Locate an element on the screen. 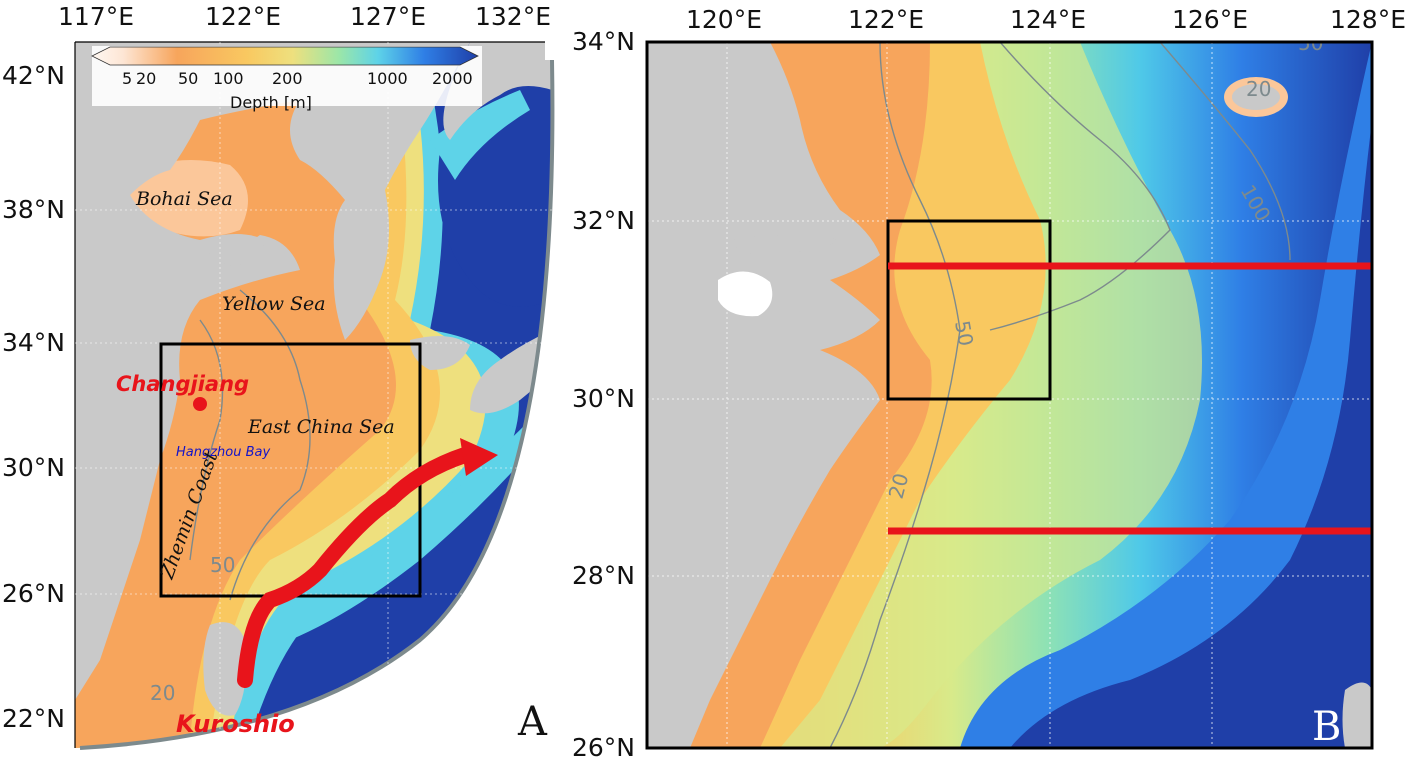 This screenshot has height=762, width=1417. a-lon-122: 122°E is located at coordinates (243, 16).